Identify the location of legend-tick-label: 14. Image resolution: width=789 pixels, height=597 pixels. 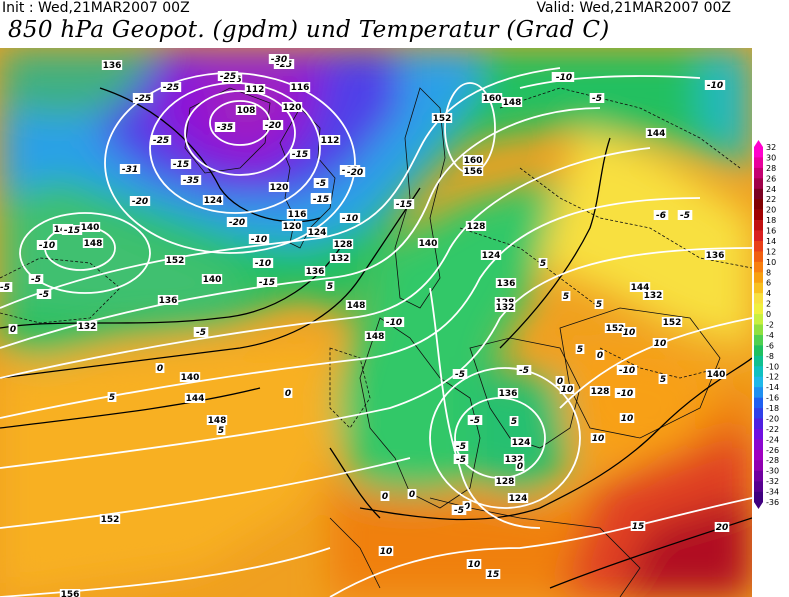
(771, 241).